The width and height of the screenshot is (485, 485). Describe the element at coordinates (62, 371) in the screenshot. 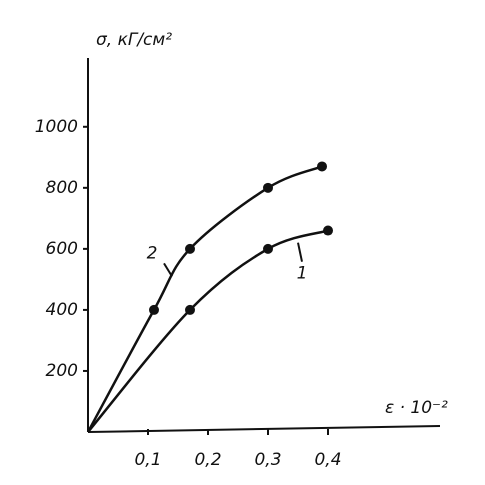

I see `y-tick-label: 200` at that location.